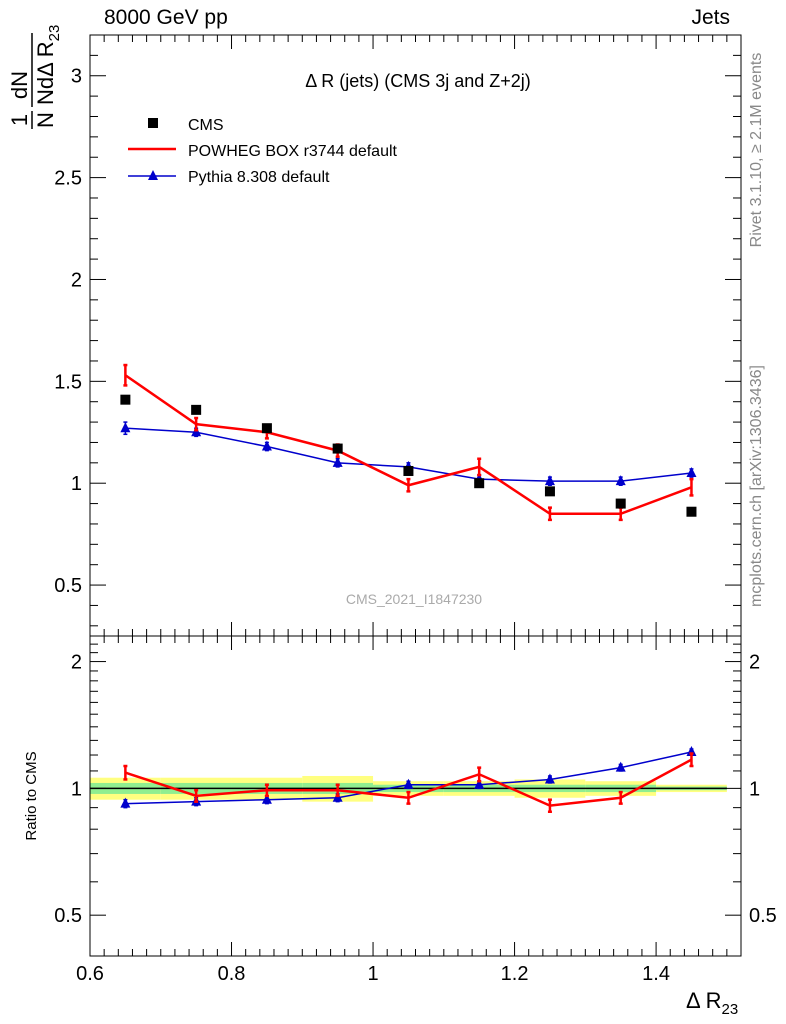  What do you see at coordinates (259, 177) in the screenshot?
I see `legend-pythia-label: Pythia 8.308 default` at bounding box center [259, 177].